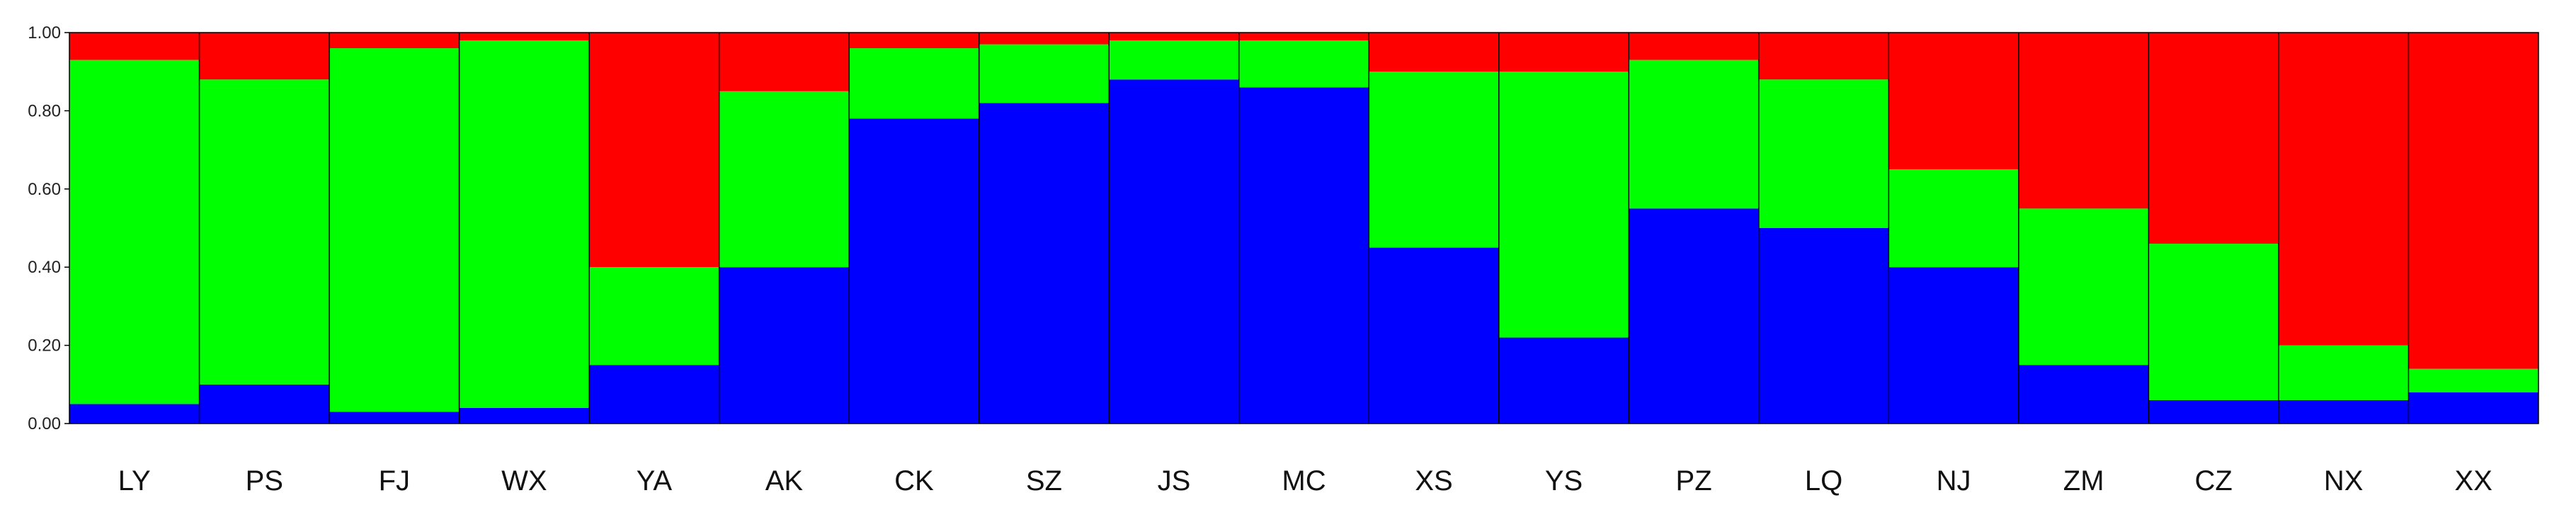 Image resolution: width=2576 pixels, height=522 pixels. What do you see at coordinates (1175, 481) in the screenshot?
I see `x-category-label: JS` at bounding box center [1175, 481].